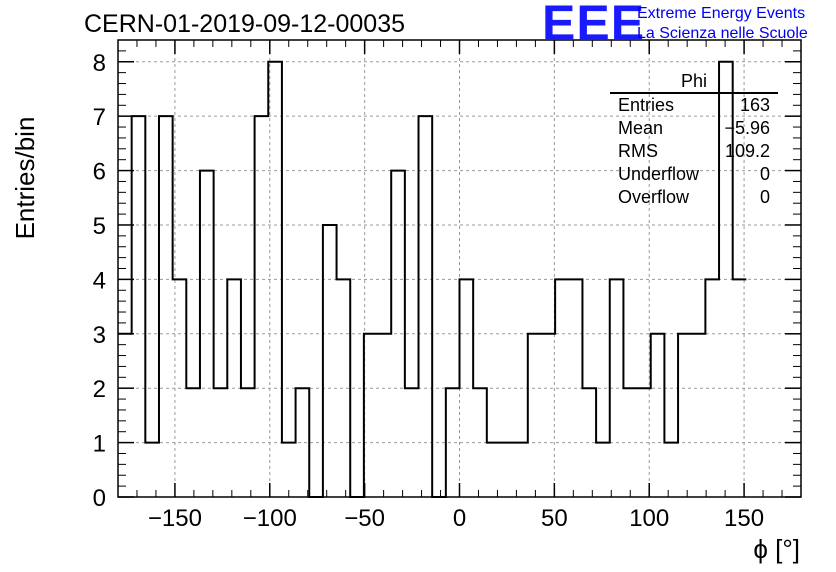 The image size is (836, 572). I want to click on stats-label: Mean, so click(641, 128).